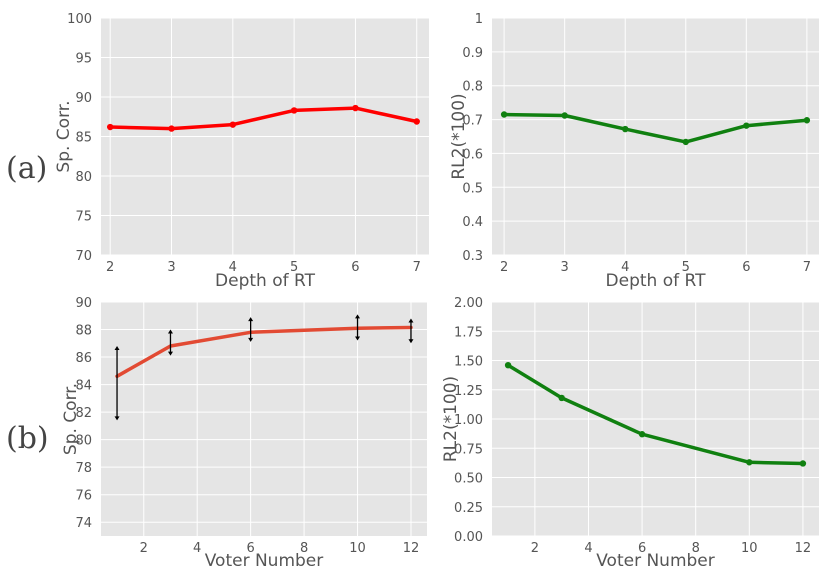 This screenshot has height=575, width=830. I want to click on y-tick-label: 1.00, so click(468, 420).